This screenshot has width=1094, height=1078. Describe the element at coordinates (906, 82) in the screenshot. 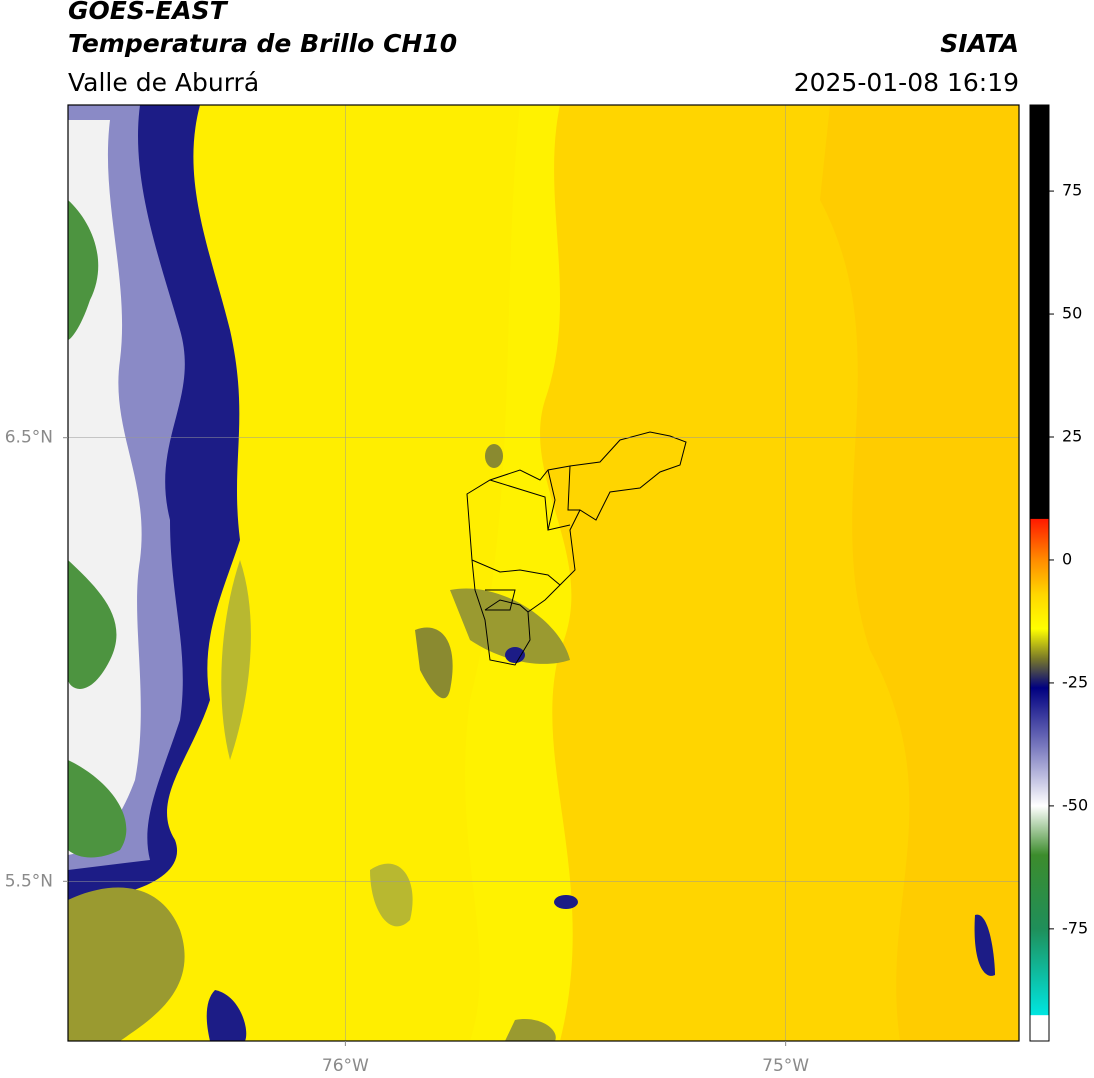

I see `datetime: 2025-01-08 16:19` at that location.